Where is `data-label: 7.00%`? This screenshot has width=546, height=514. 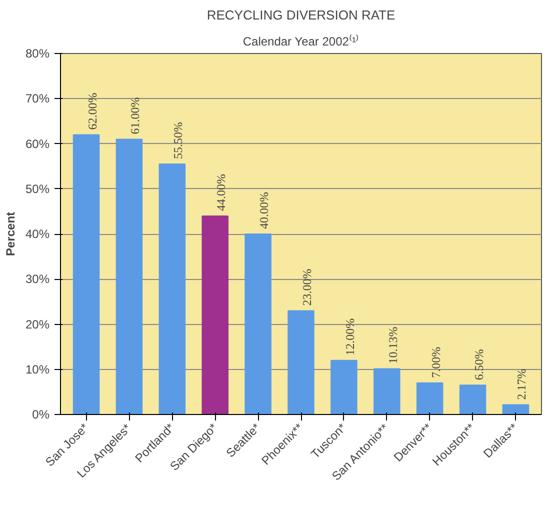 data-label: 7.00% is located at coordinates (435, 362).